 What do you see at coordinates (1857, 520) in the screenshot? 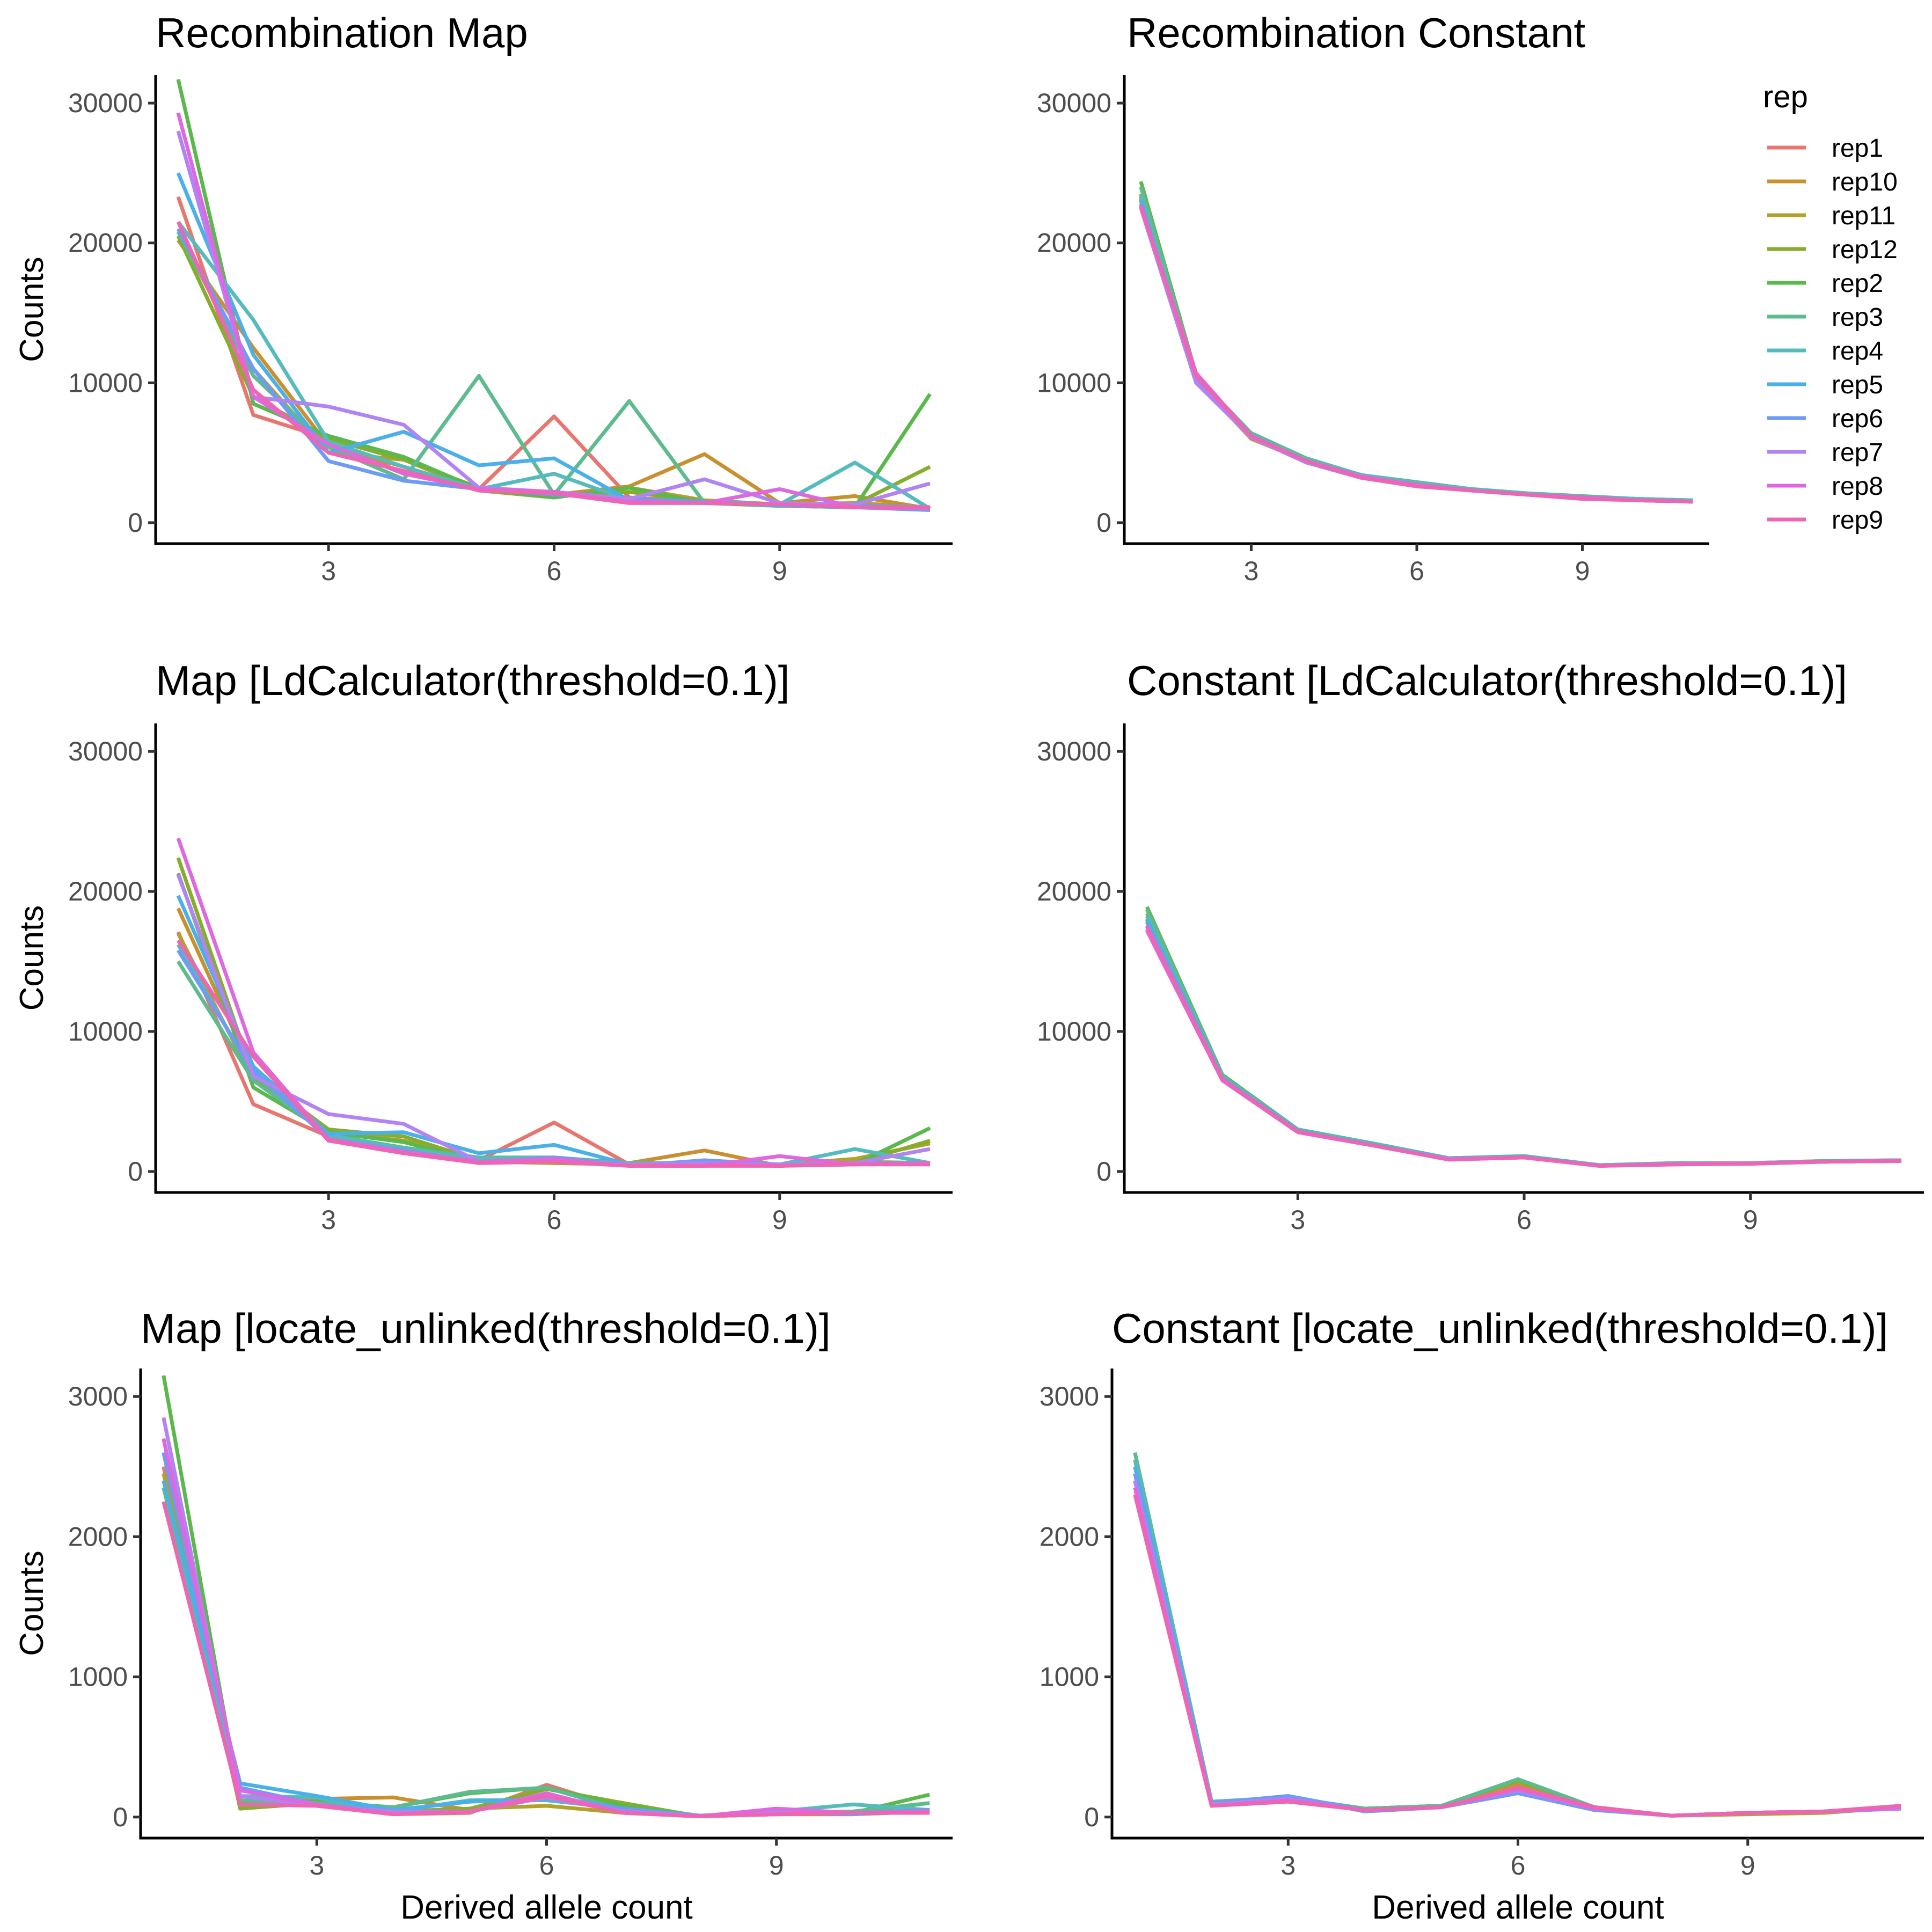
I see `legend-label: rep9` at bounding box center [1857, 520].